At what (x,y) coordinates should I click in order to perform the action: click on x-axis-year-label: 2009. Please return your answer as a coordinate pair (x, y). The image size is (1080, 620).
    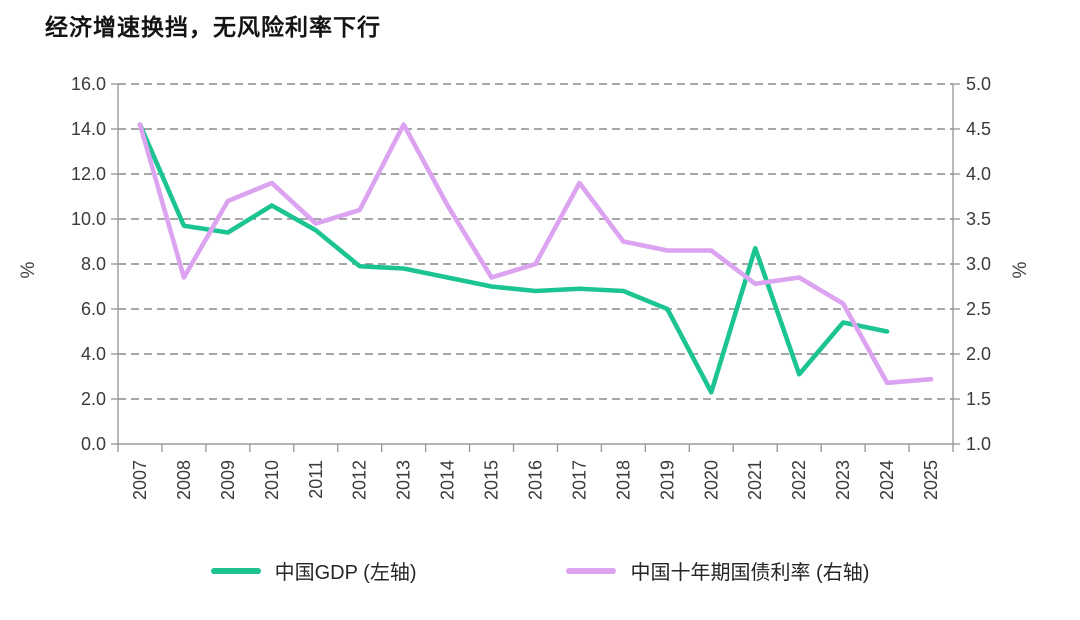
    Looking at the image, I should click on (228, 480).